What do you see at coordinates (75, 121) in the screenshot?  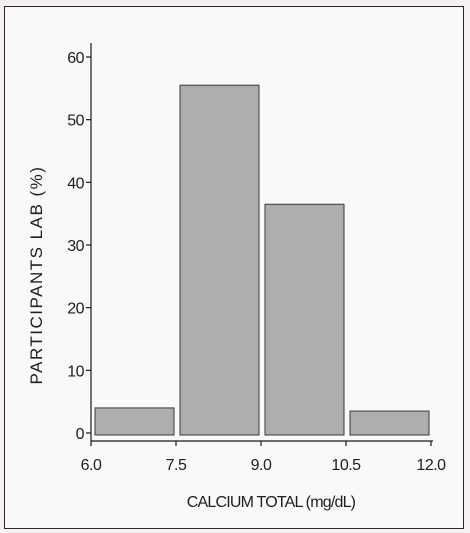 I see `y-tick-label-5: 50` at bounding box center [75, 121].